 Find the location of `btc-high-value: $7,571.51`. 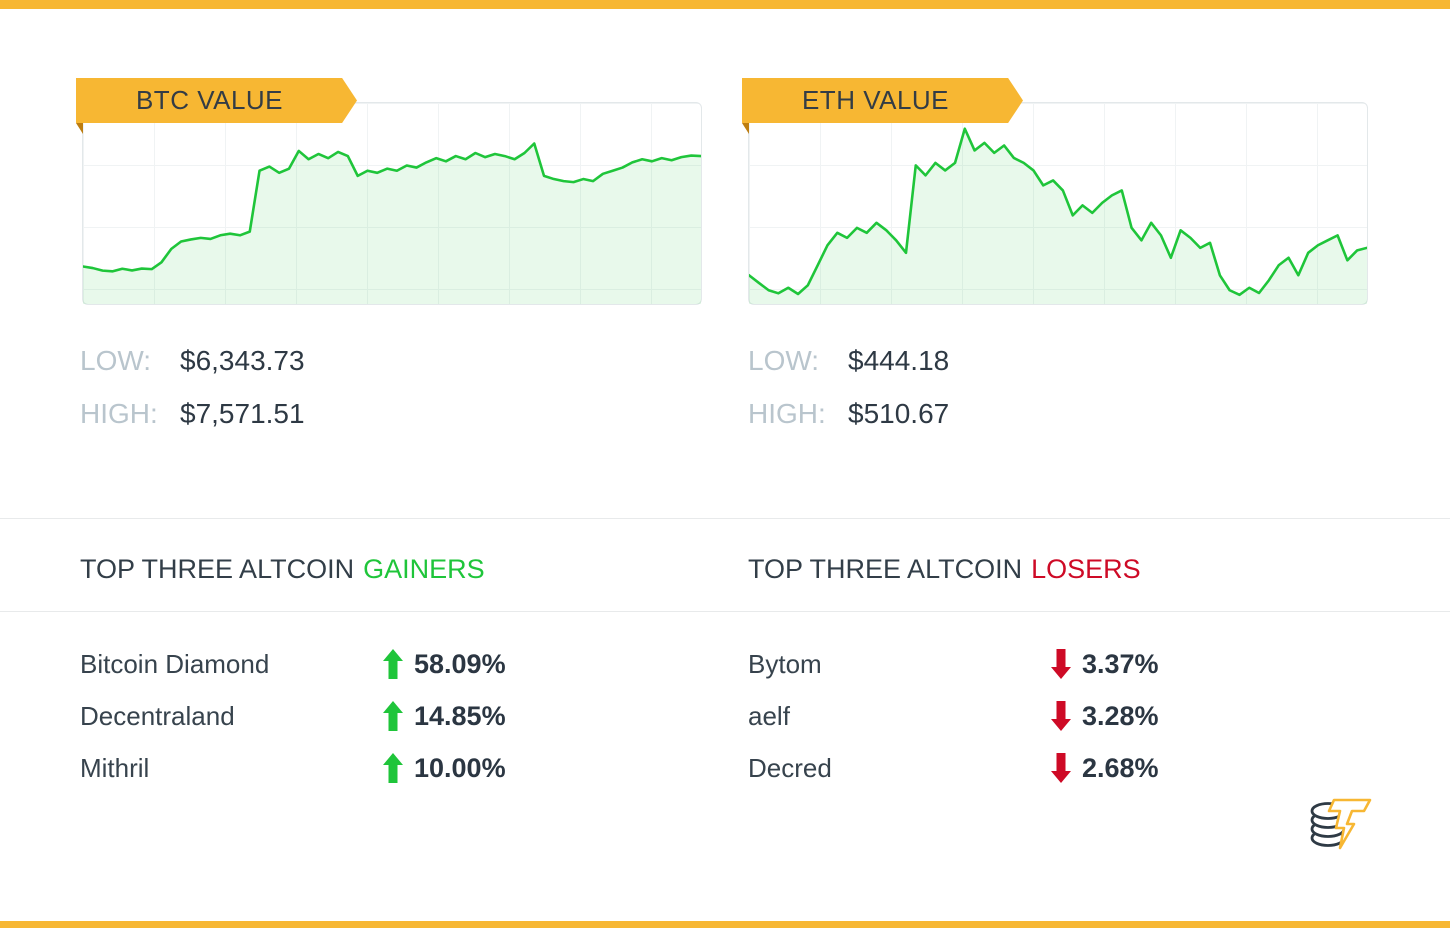

btc-high-value: $7,571.51 is located at coordinates (242, 413).